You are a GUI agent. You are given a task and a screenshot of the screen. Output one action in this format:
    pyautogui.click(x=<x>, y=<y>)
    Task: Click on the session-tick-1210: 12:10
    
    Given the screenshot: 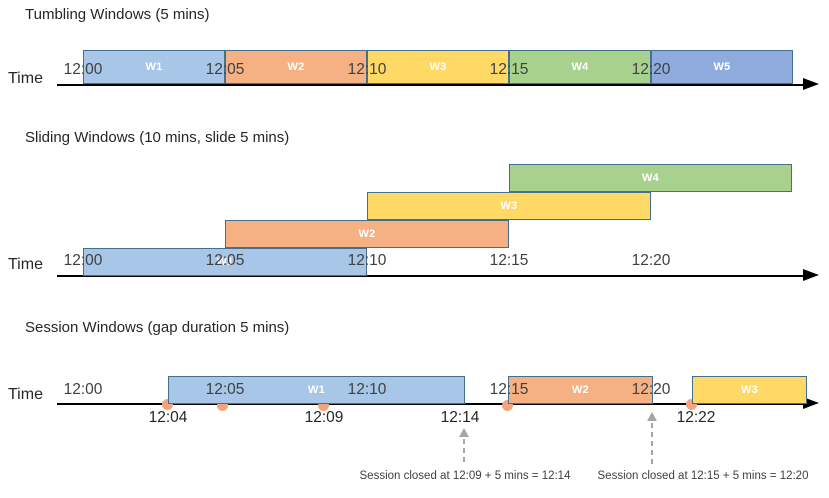 What is the action you would take?
    pyautogui.click(x=367, y=389)
    